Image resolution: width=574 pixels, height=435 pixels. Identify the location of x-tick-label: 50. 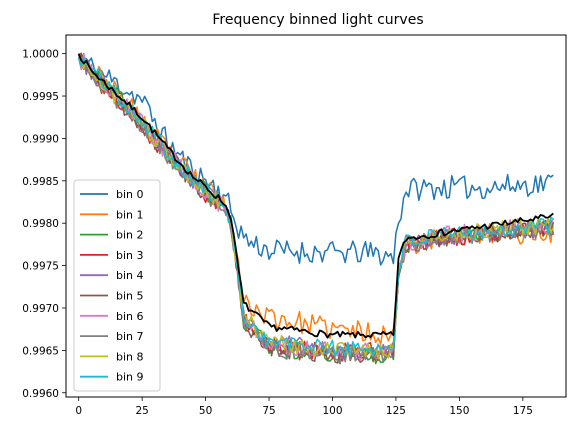
(205, 411).